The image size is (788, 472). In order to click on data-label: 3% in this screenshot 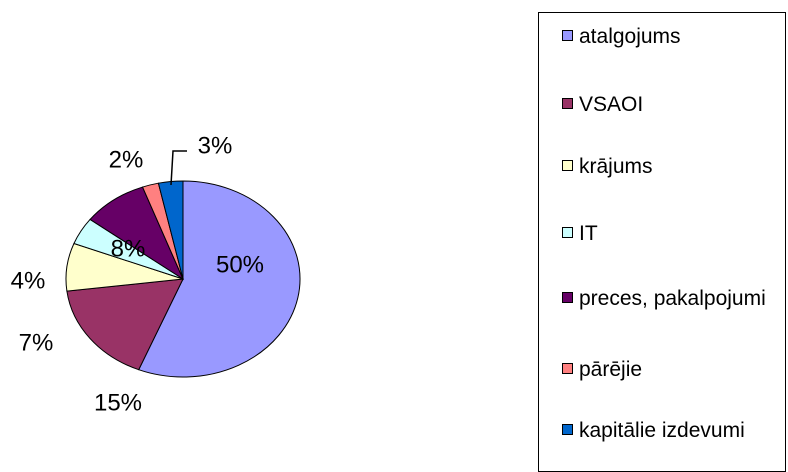, I will do `click(215, 145)`.